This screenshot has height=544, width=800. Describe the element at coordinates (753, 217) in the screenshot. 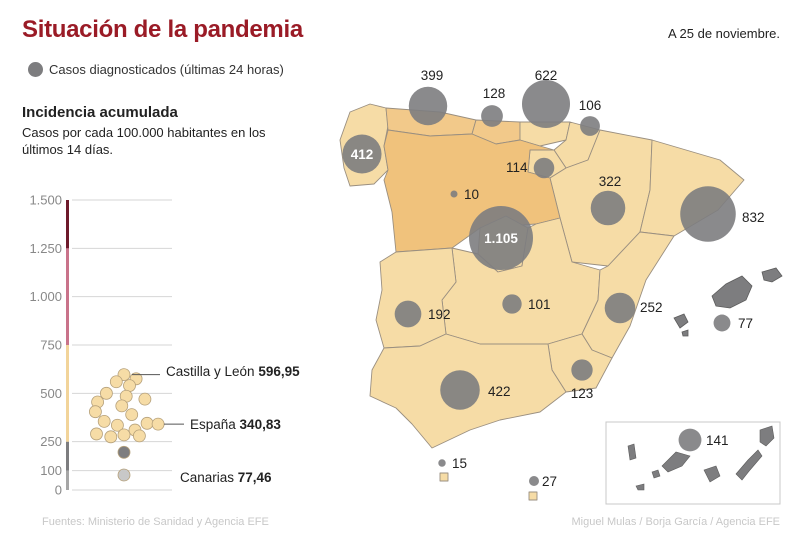

I see `bubble-label-cataluna: 832` at that location.